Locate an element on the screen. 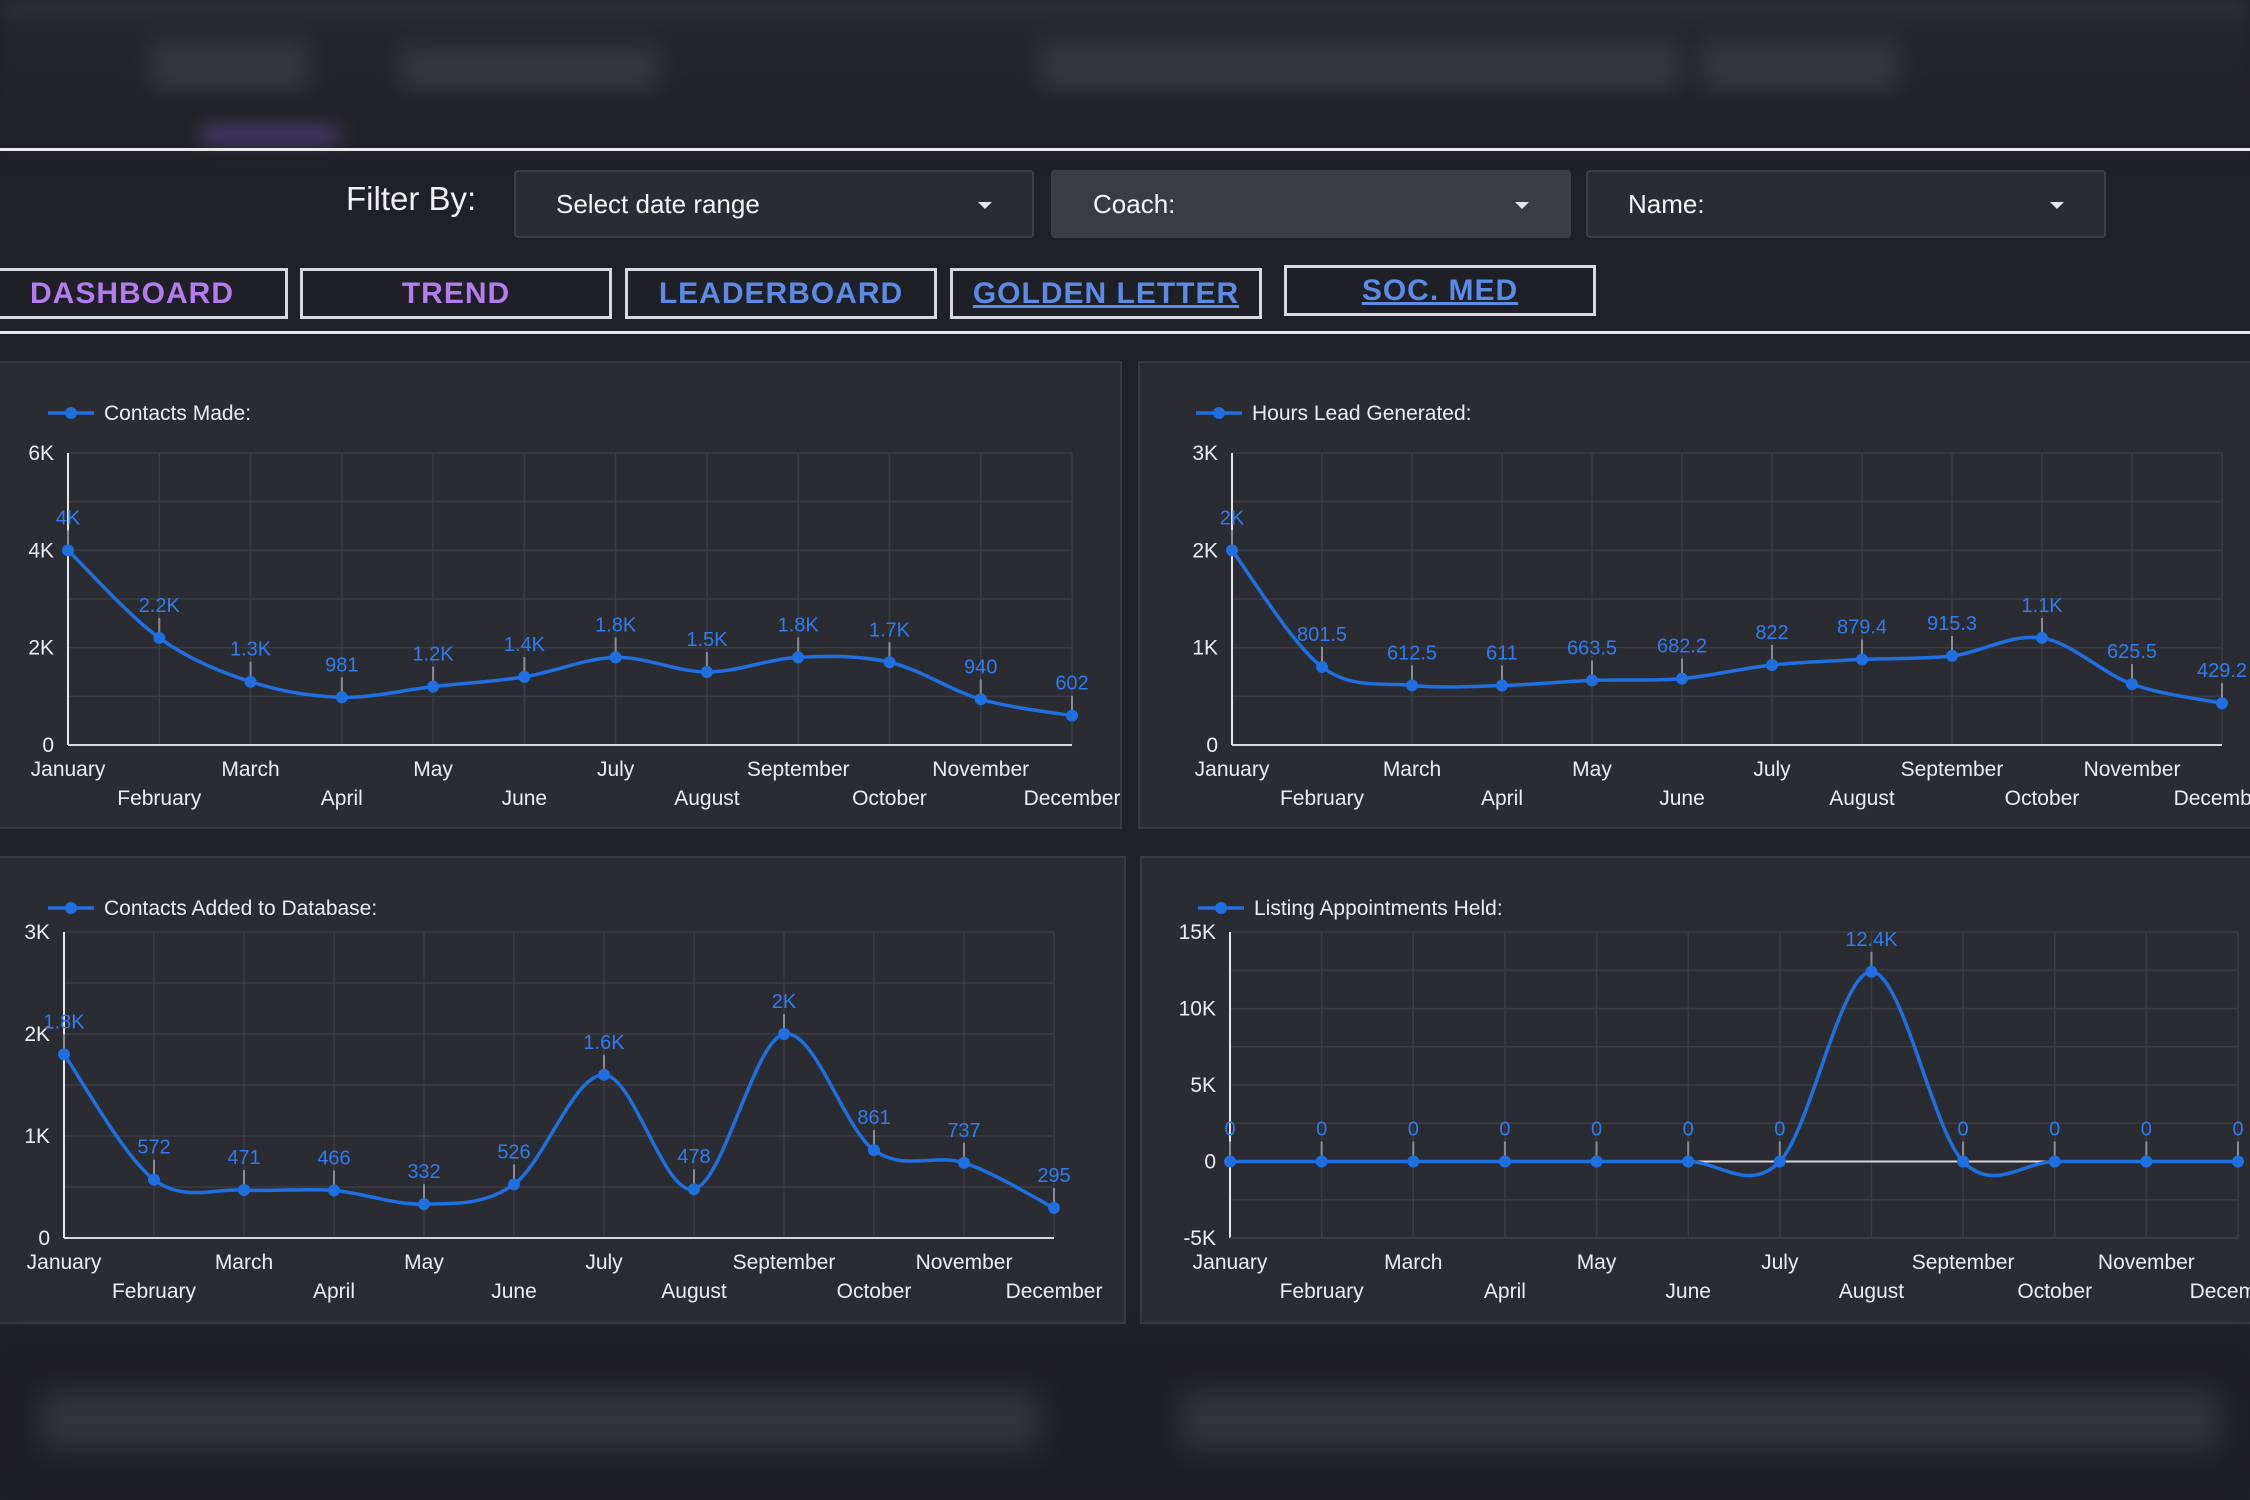 This screenshot has height=1500, width=2250. nav-leaderboard-button: LEADERBOARD is located at coordinates (781, 293).